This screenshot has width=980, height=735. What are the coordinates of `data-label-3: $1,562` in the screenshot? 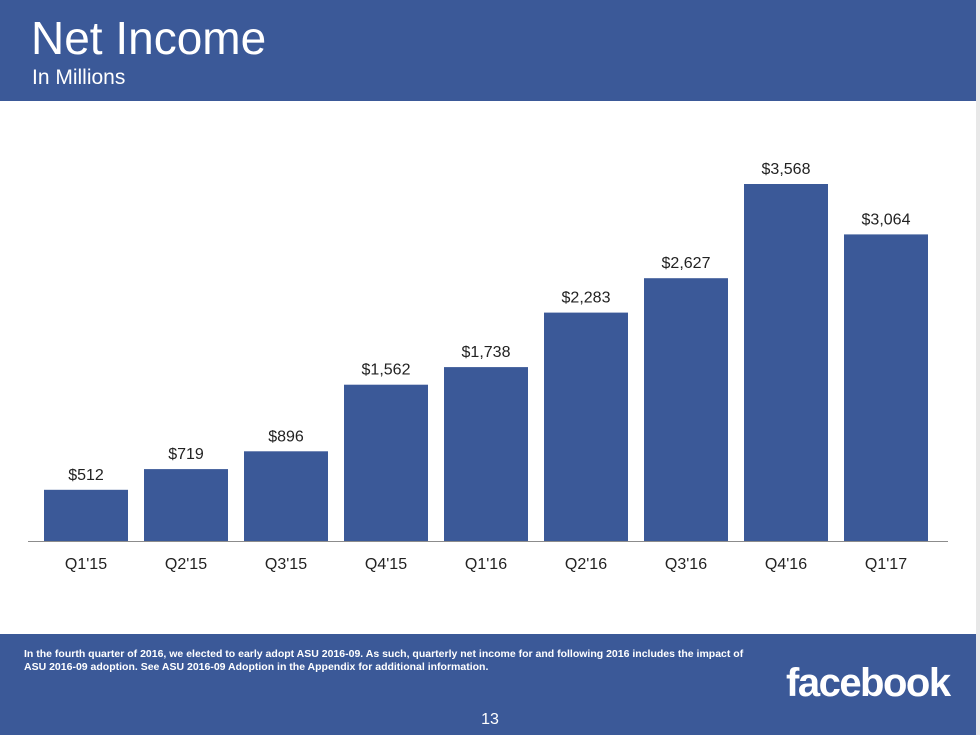 It's located at (386, 370).